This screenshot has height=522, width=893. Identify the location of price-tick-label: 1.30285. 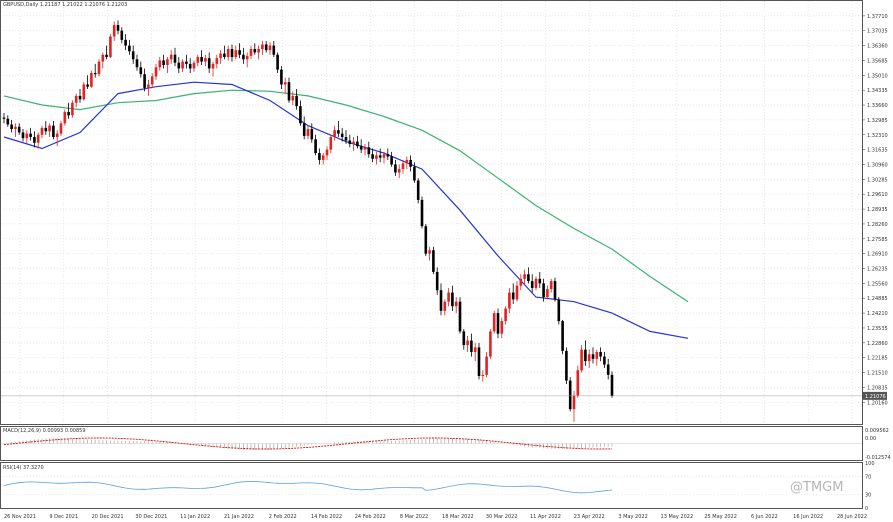
(877, 180).